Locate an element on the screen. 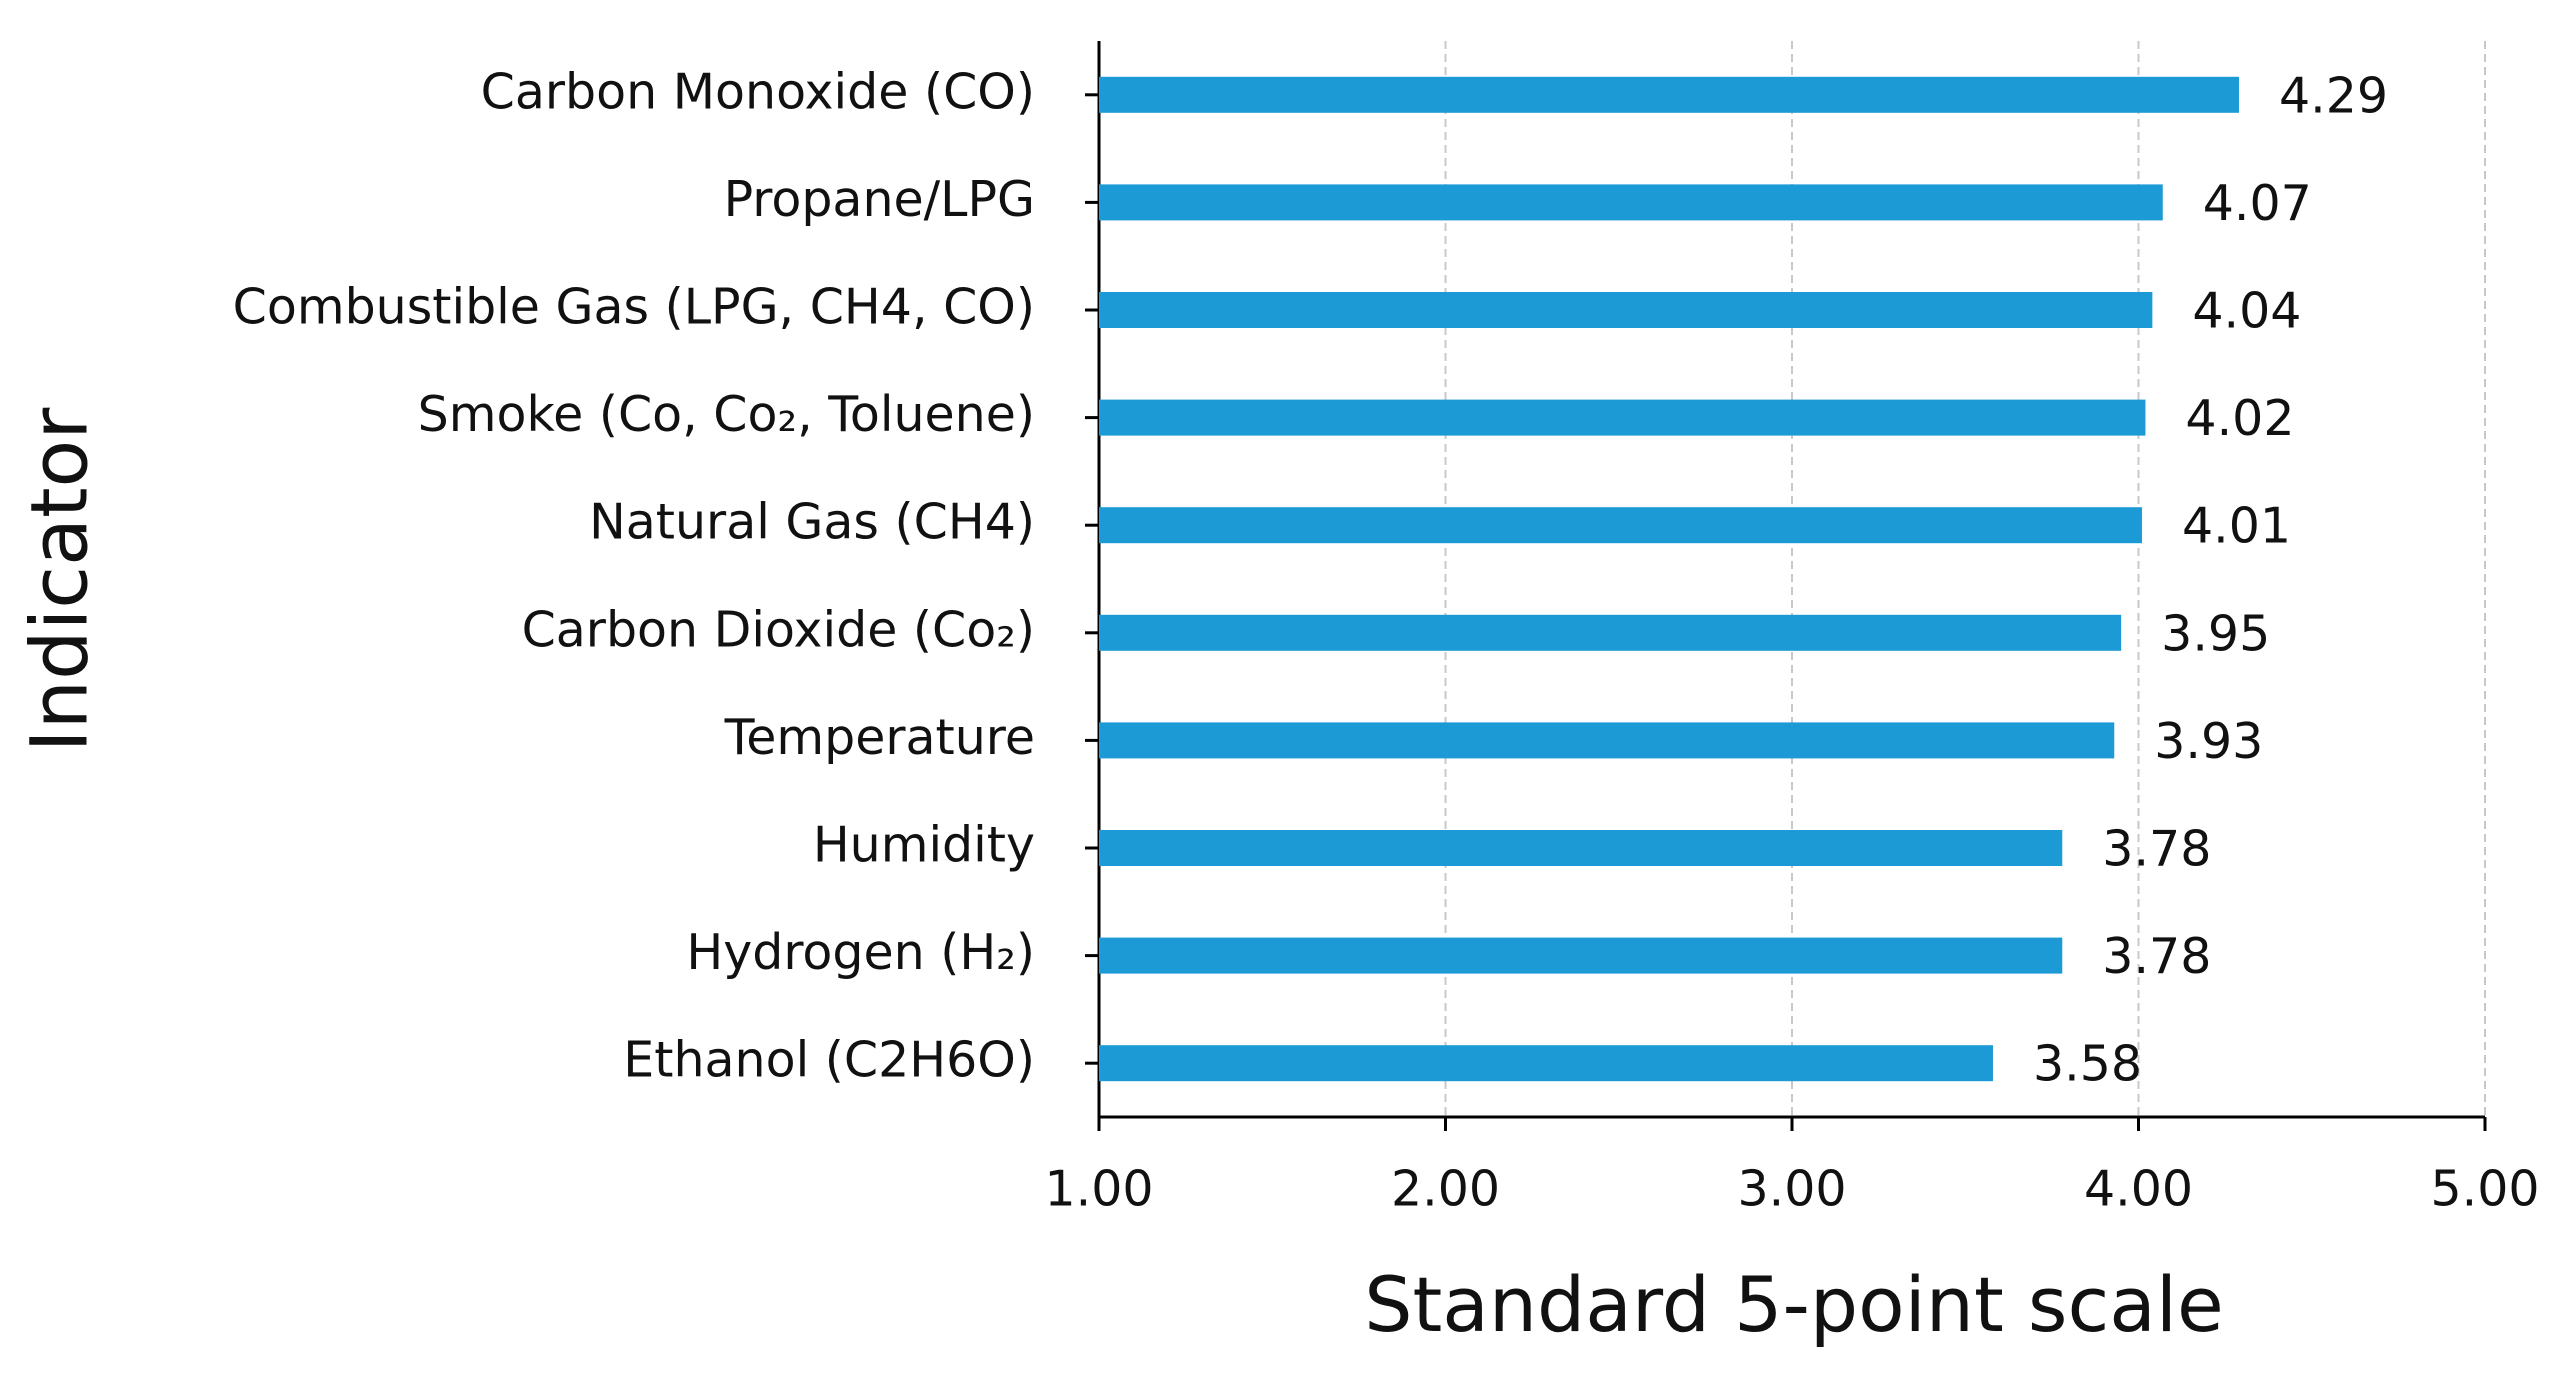  y-tick-label: Hydrogen (H₂) is located at coordinates (860, 952).